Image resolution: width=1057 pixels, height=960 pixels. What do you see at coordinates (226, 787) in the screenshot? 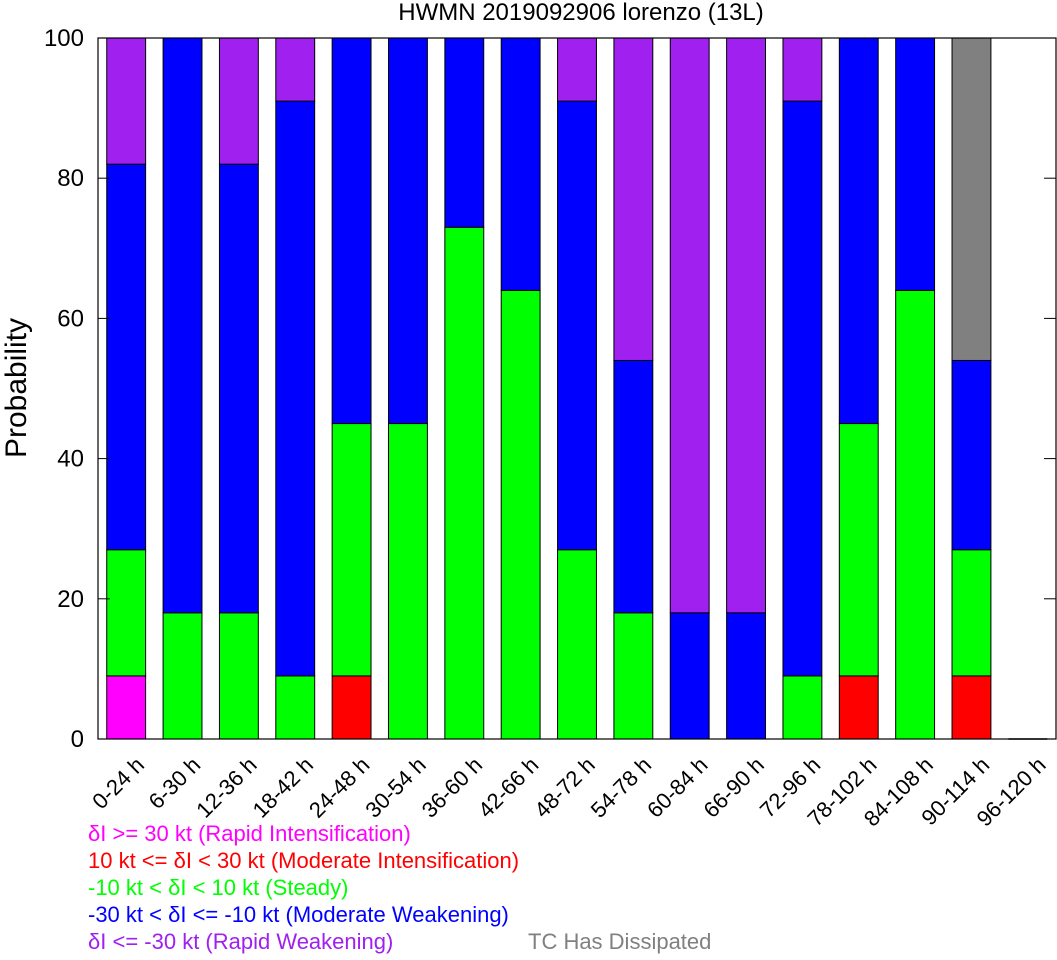
I see `x-tick-label: 12-36 h` at bounding box center [226, 787].